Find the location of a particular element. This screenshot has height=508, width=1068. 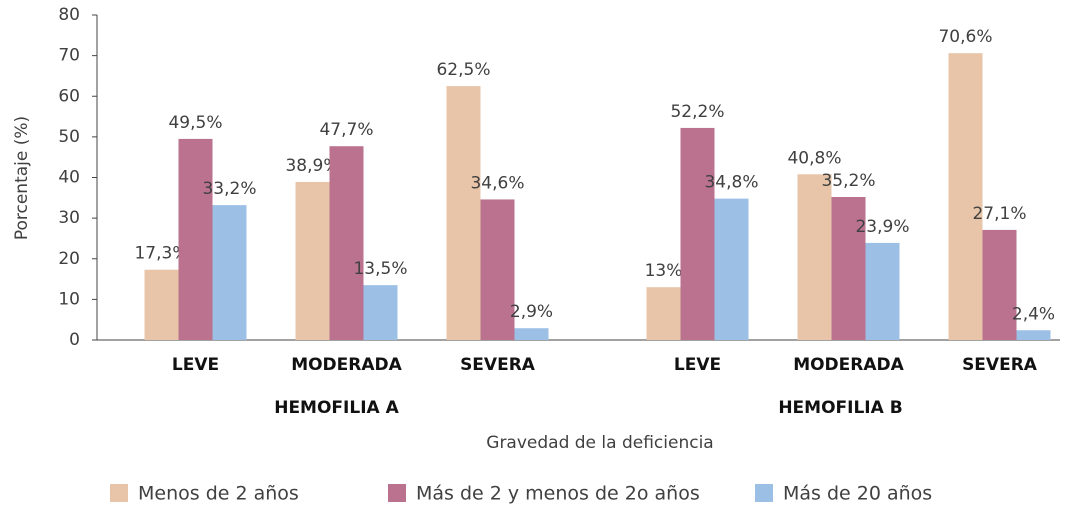

y-tick-label: 50 is located at coordinates (69, 137).